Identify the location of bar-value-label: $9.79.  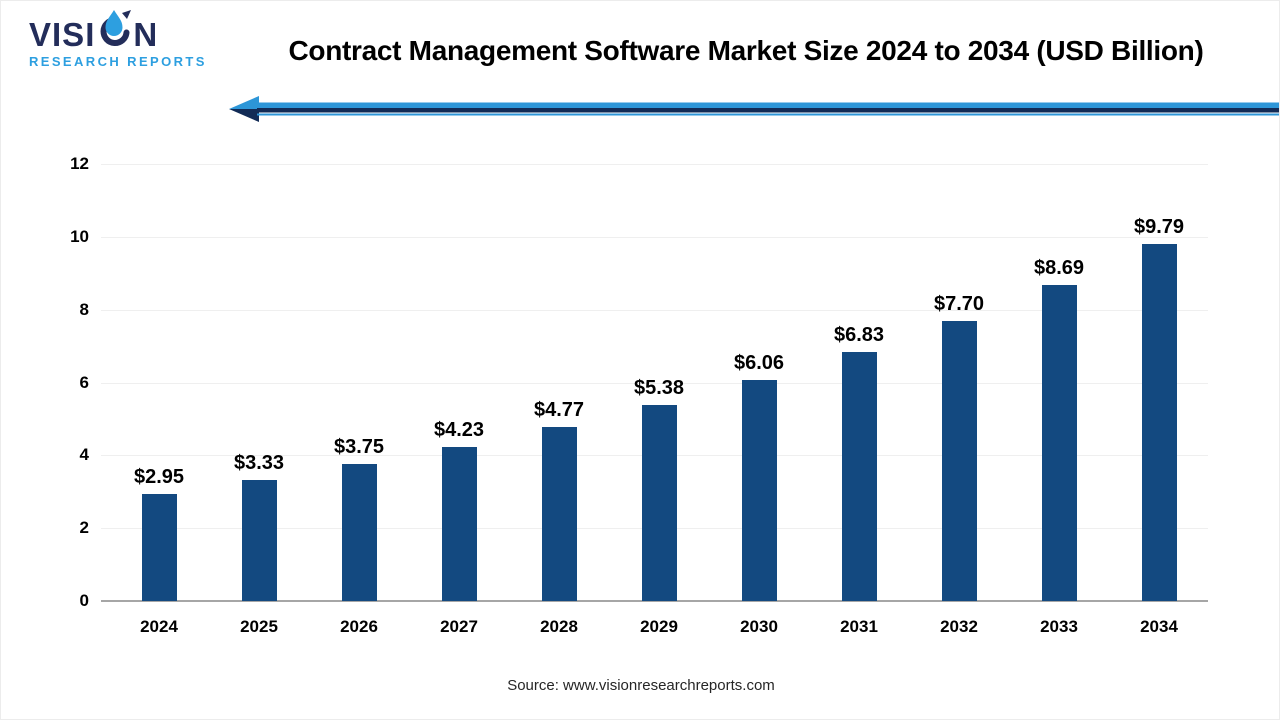
(1159, 227).